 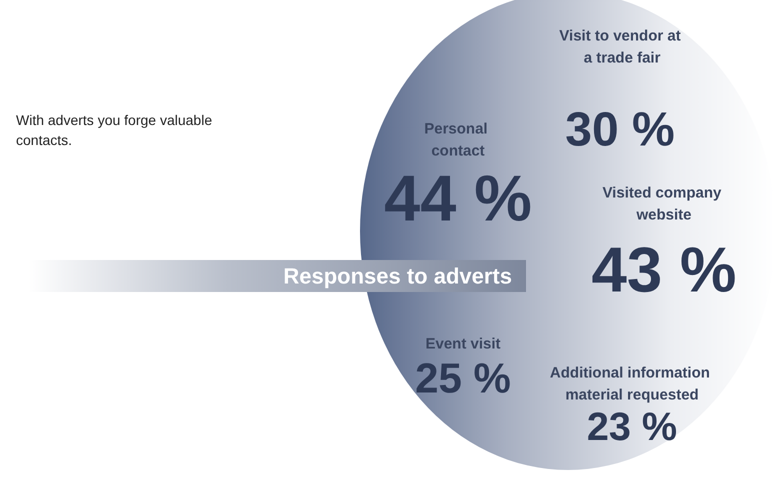 What do you see at coordinates (458, 198) in the screenshot?
I see `data-label: 44 %` at bounding box center [458, 198].